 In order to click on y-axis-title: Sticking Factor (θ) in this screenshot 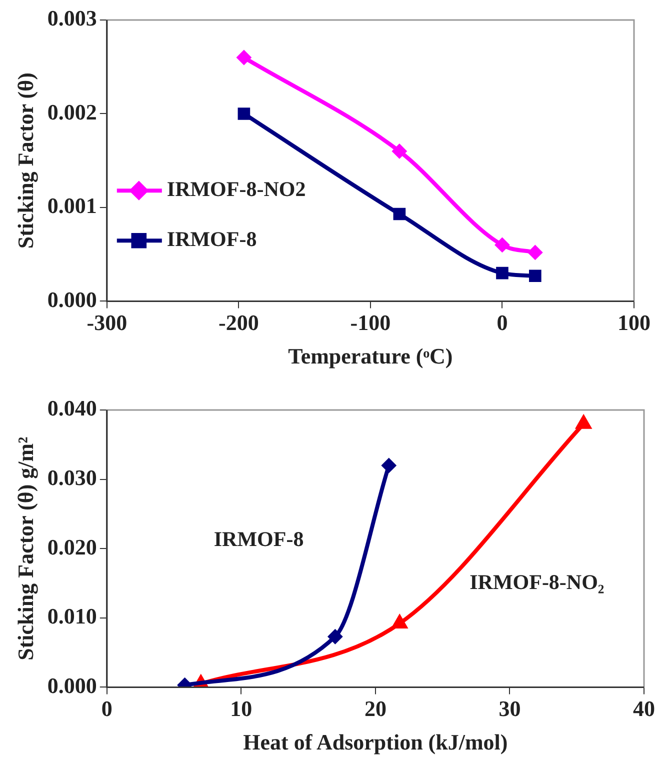, I will do `click(25, 160)`.